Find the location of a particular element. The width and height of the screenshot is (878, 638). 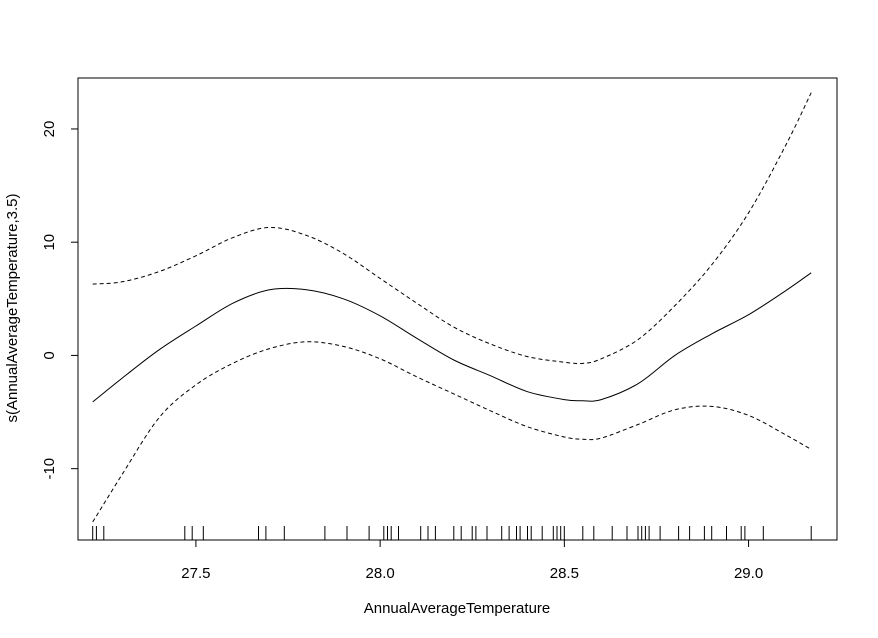

y-tick-label: 20 is located at coordinates (49, 129).